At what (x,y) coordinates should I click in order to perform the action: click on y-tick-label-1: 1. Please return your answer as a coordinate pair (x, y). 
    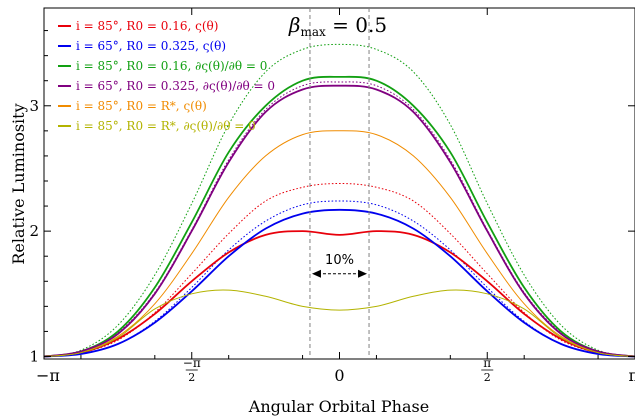
    Looking at the image, I should click on (34, 356).